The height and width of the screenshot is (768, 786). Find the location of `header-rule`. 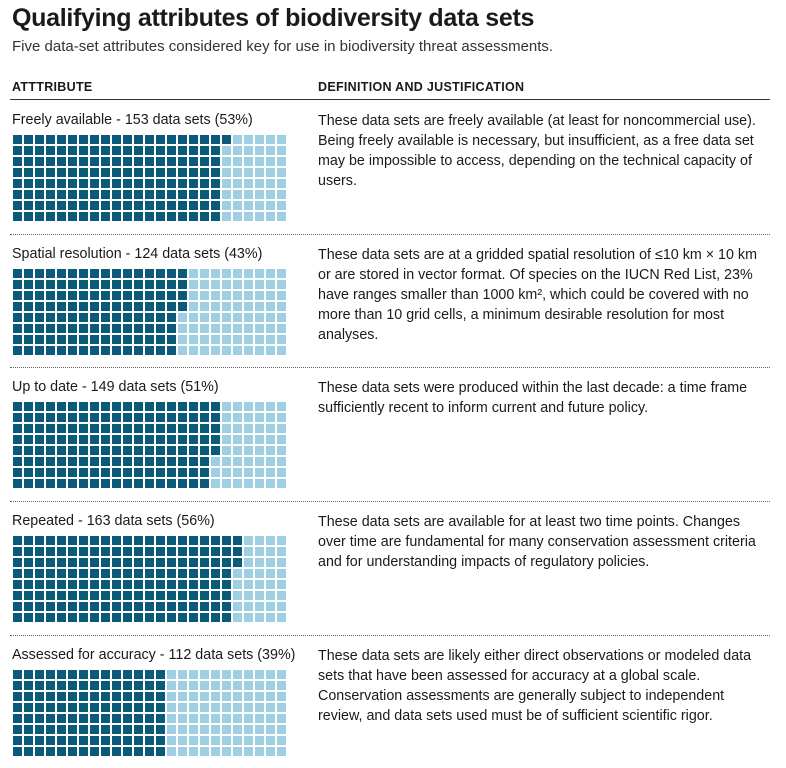

header-rule is located at coordinates (390, 99).